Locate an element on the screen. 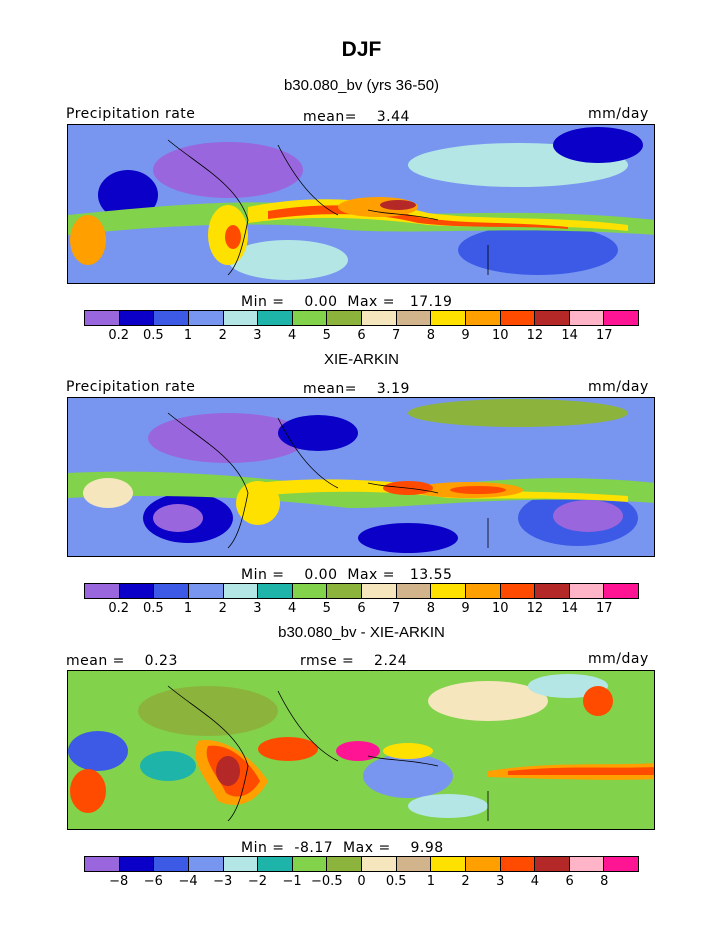 This screenshot has height=935, width=723. panel1-map is located at coordinates (361, 204).